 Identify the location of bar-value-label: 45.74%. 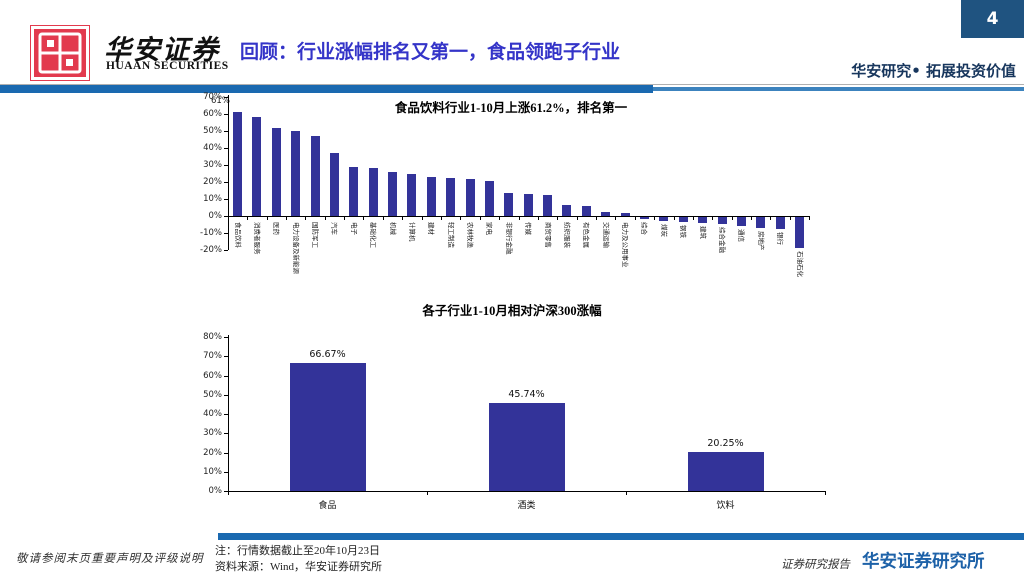
(526, 394).